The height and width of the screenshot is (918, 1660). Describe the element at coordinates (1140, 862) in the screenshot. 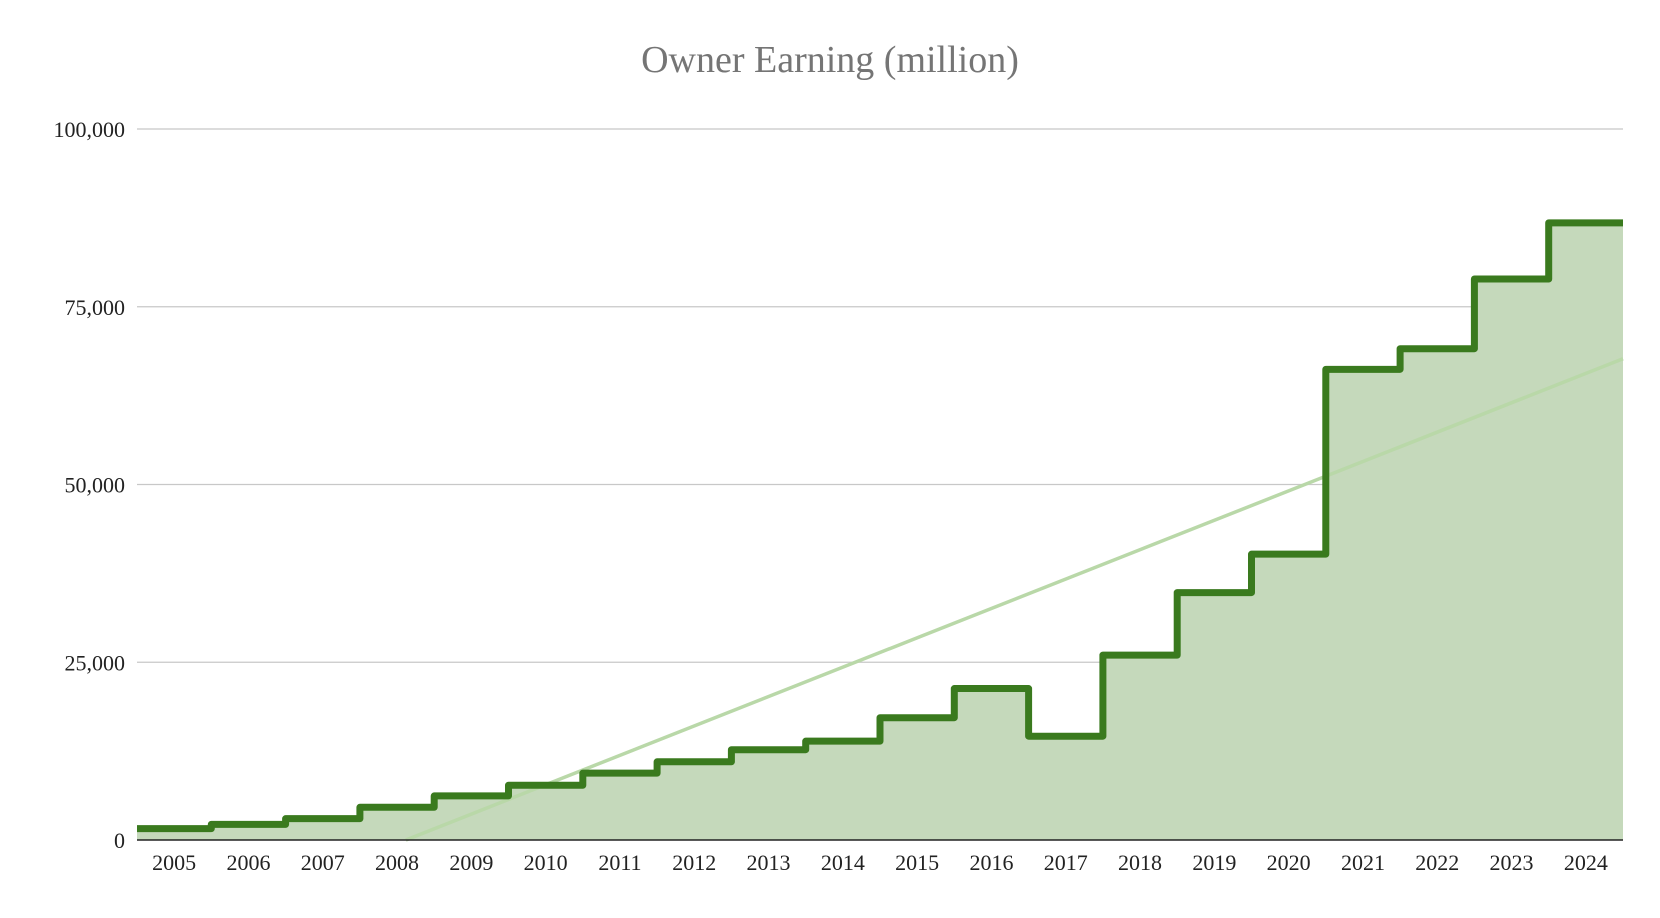

I see `x-tick-label: 2018` at that location.